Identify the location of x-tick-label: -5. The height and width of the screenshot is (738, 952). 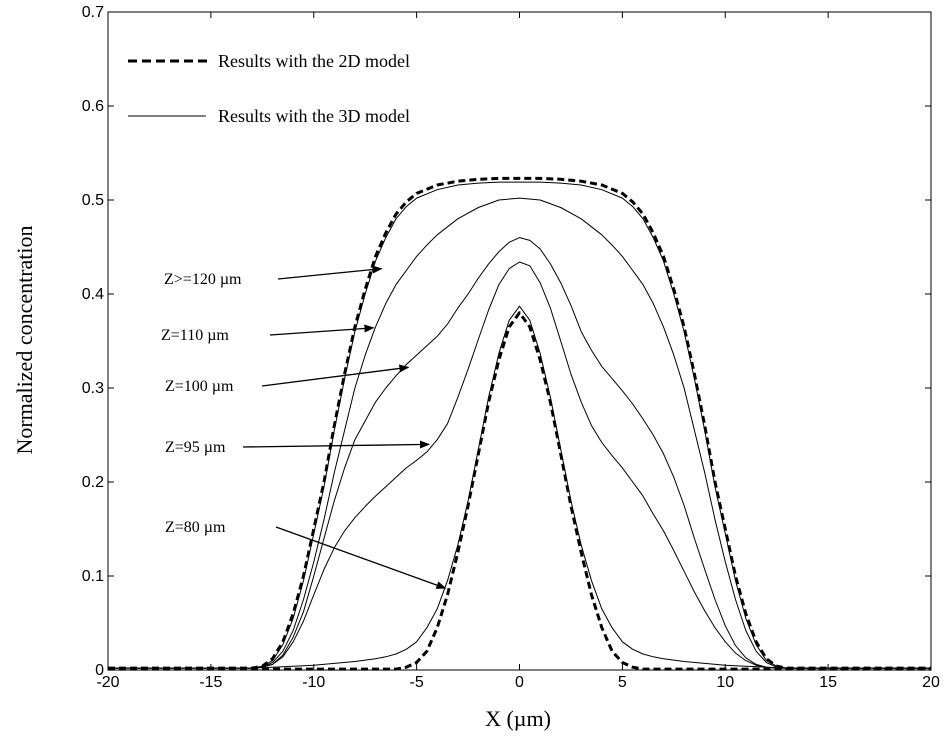
(417, 682).